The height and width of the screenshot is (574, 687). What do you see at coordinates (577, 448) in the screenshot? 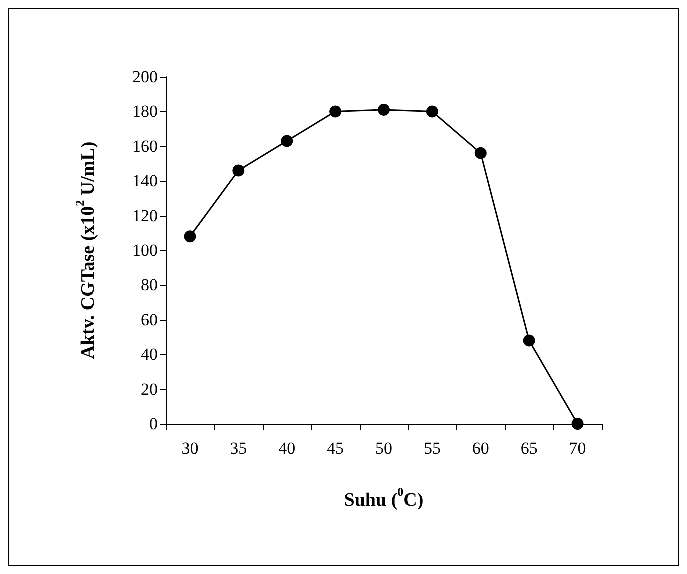
I see `x-tick-label: 70` at bounding box center [577, 448].